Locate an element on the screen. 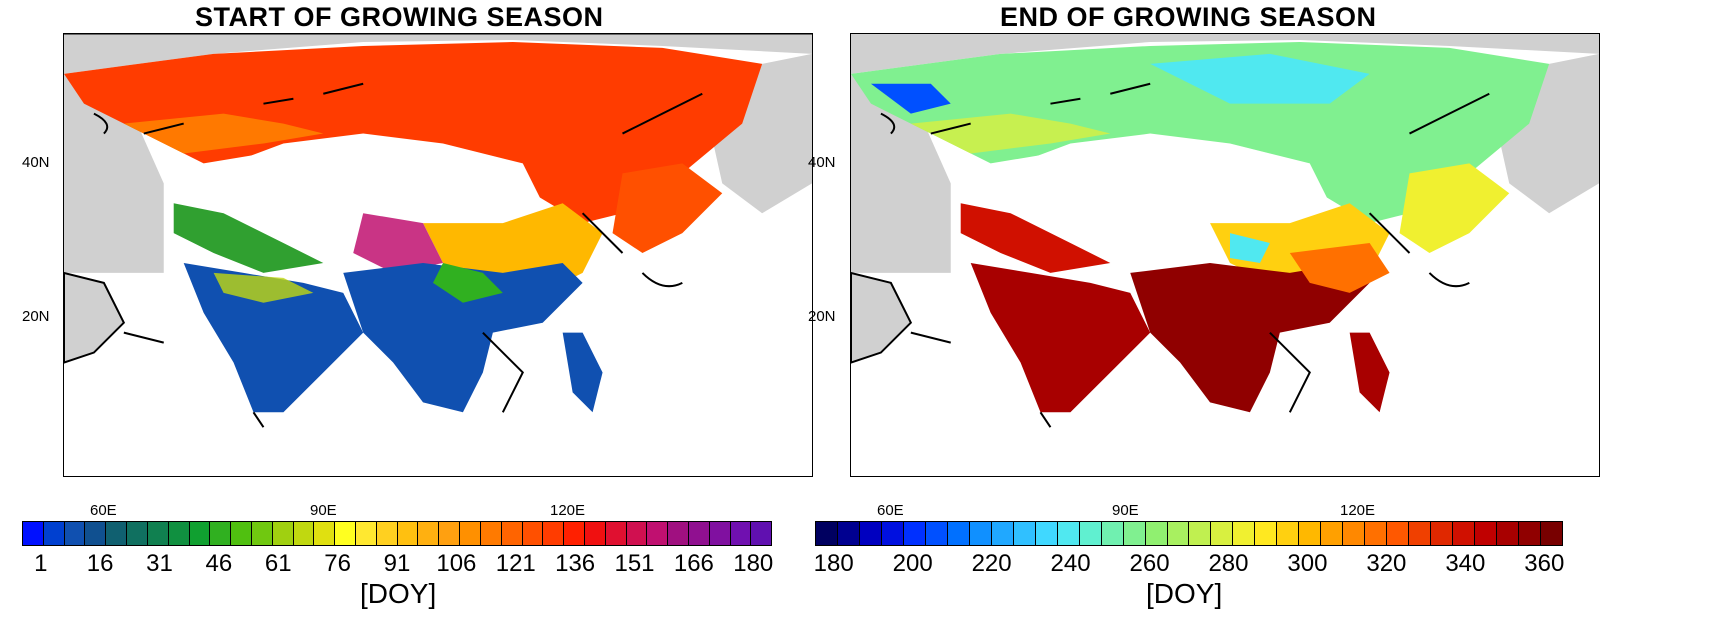  colorbar-tick-label: 340 is located at coordinates (1465, 563).